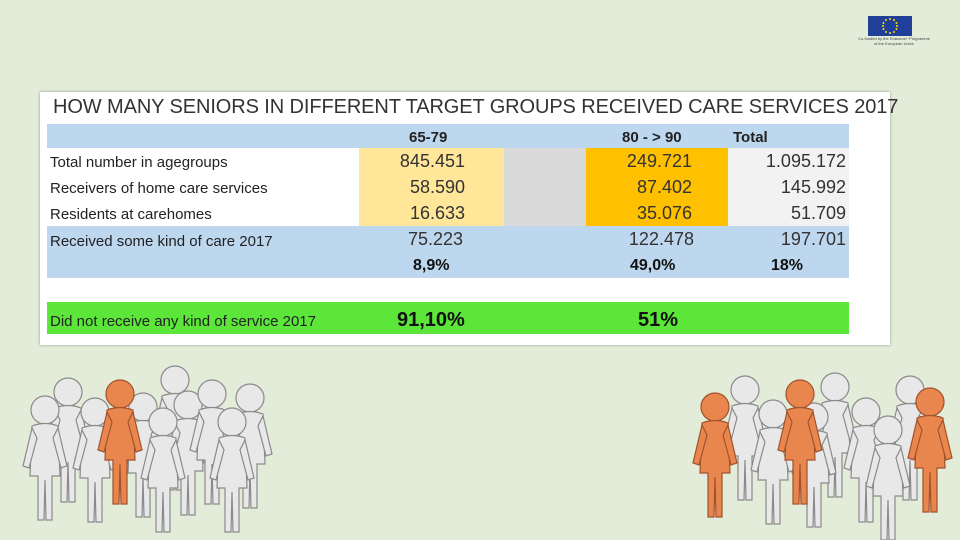 This screenshot has height=540, width=960. I want to click on row-label: Residents at carehomes, so click(131, 214).